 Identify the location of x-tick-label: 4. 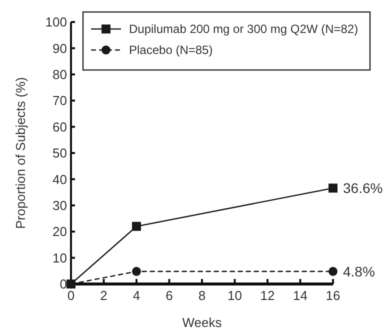
(136, 295).